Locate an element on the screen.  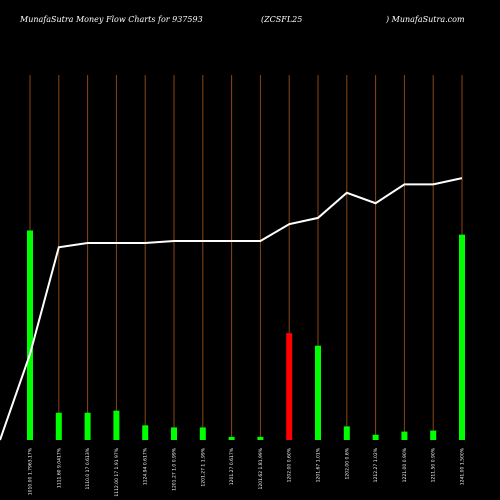
x-tick-label: 1124.94 0.617% is located at coordinates (146, 466).